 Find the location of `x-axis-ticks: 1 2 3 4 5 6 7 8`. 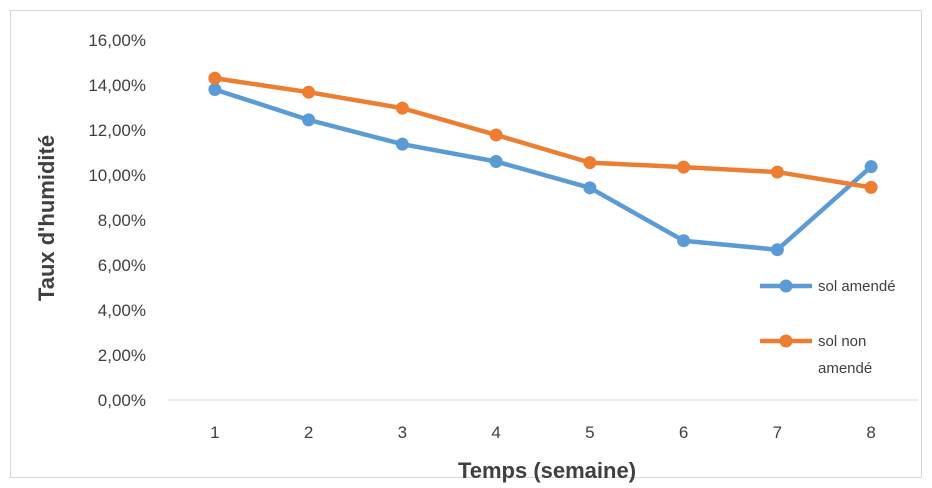

x-axis-ticks: 1 2 3 4 5 6 7 8 is located at coordinates (543, 432).